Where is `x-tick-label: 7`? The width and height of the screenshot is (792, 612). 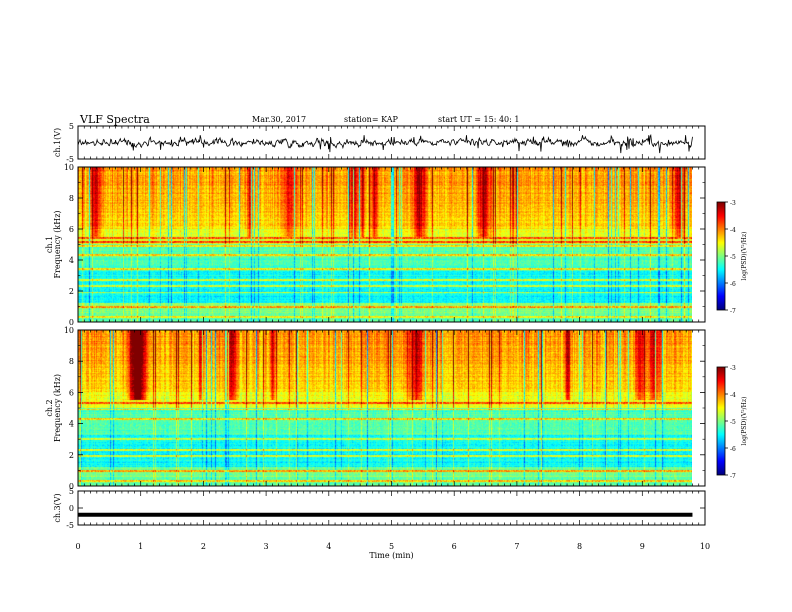
x-tick-label: 7 is located at coordinates (516, 546).